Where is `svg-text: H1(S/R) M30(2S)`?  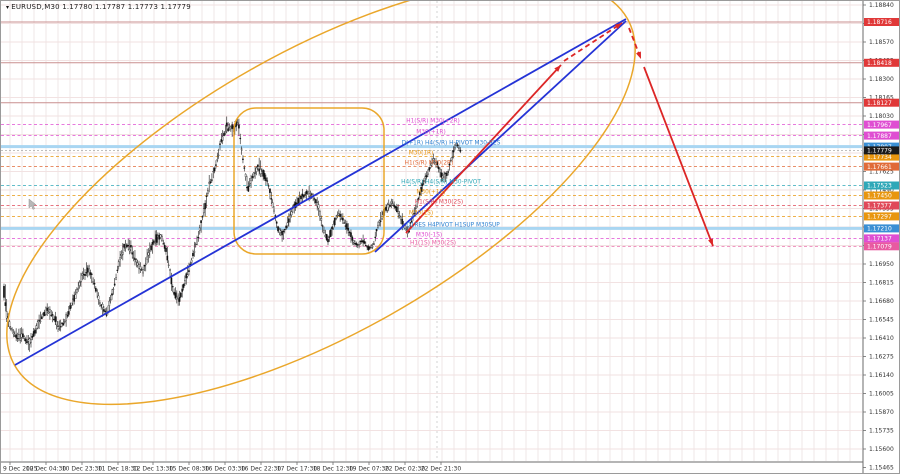 svg-text: H1(S/R) M30(2S) is located at coordinates (439, 203).